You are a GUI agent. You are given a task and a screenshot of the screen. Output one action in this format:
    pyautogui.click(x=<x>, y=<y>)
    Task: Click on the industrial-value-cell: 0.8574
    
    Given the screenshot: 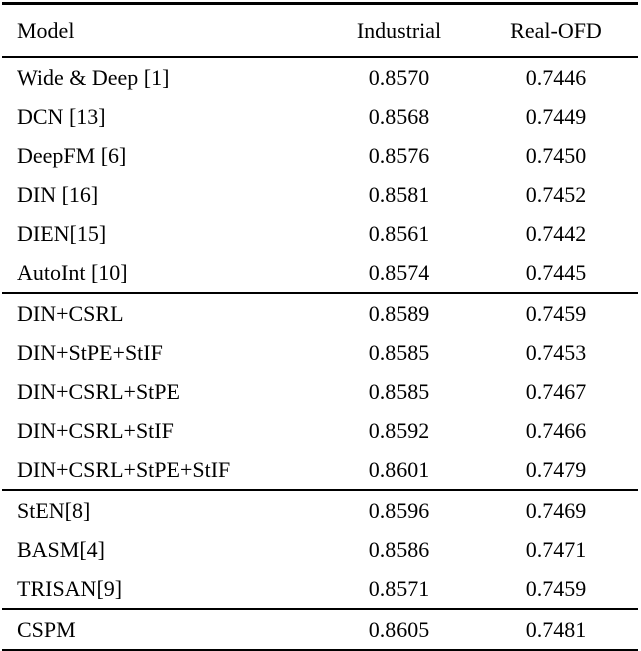 What is the action you would take?
    pyautogui.click(x=399, y=272)
    